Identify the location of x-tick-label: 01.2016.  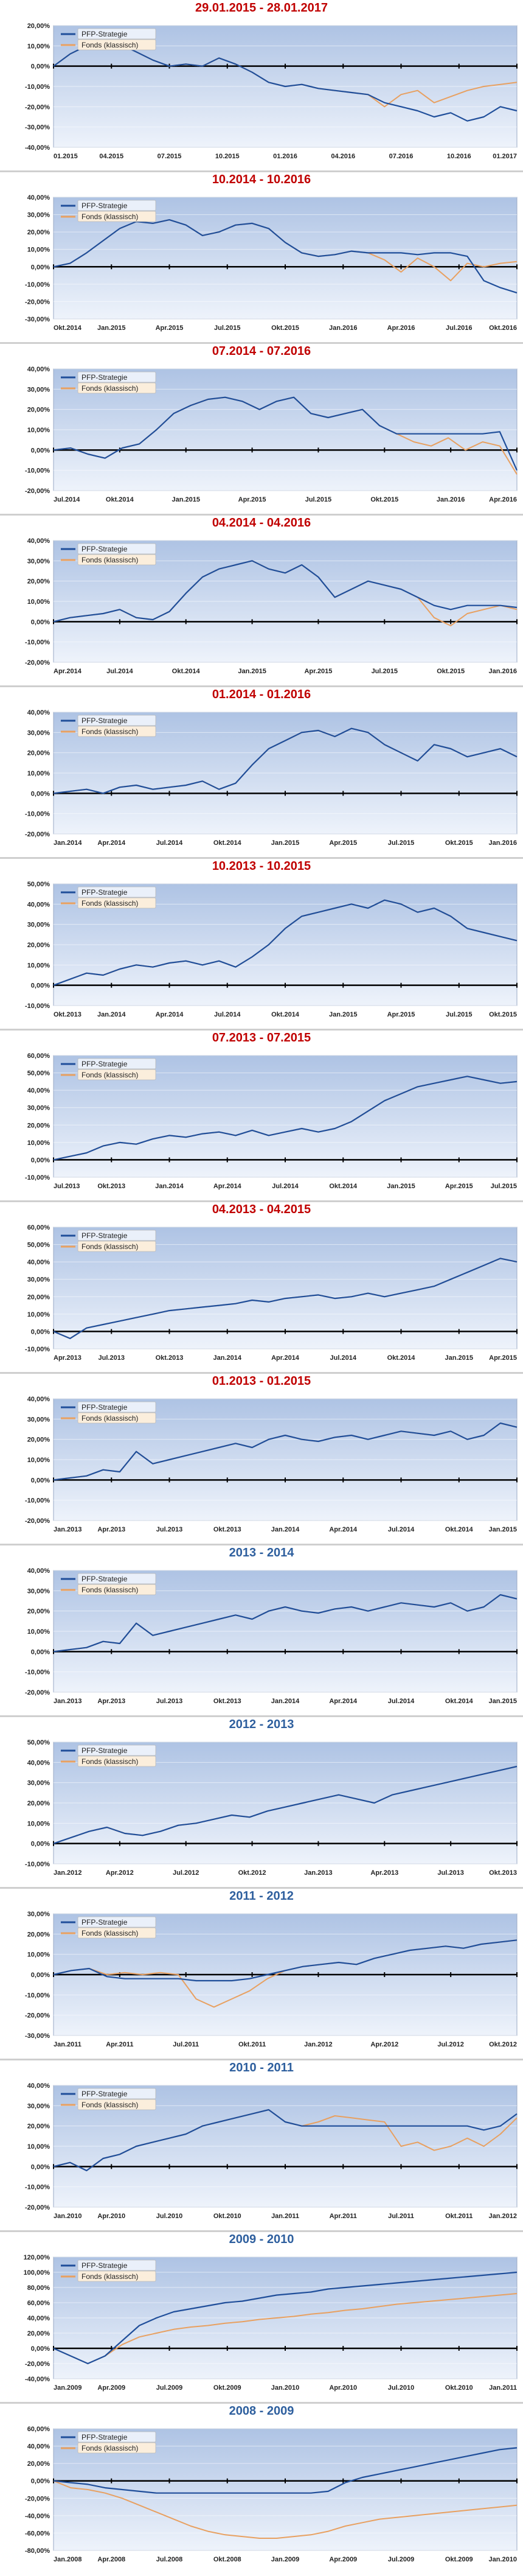
(285, 156).